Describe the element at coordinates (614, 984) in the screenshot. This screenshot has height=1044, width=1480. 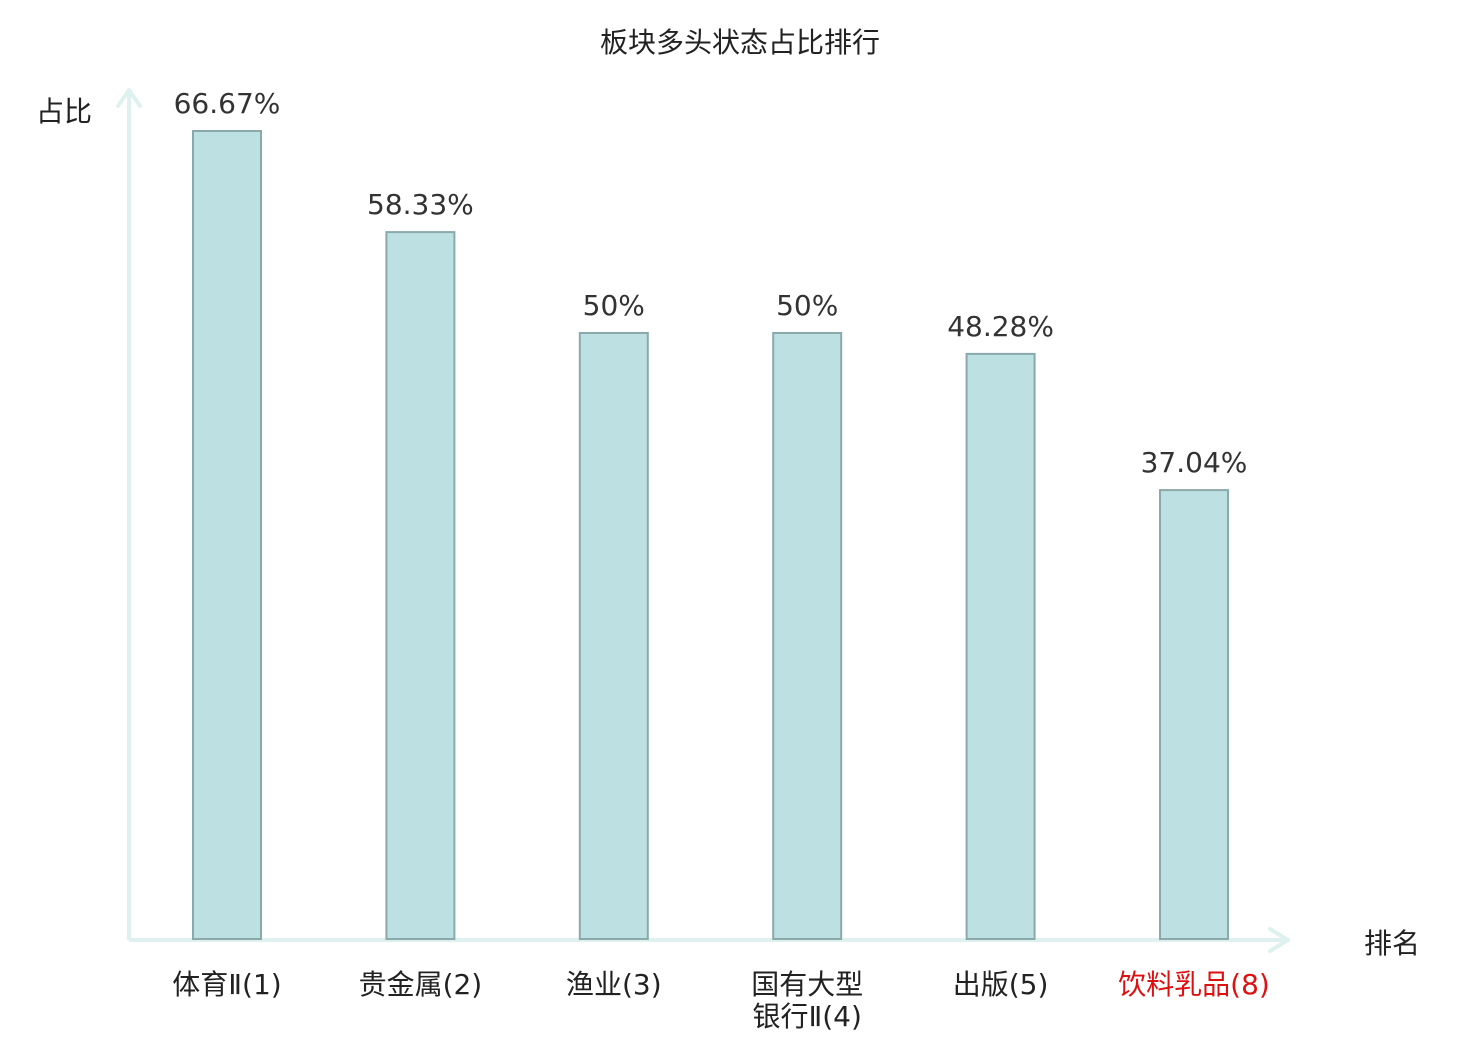
I see `x-tick-label: 渔业(3)` at that location.